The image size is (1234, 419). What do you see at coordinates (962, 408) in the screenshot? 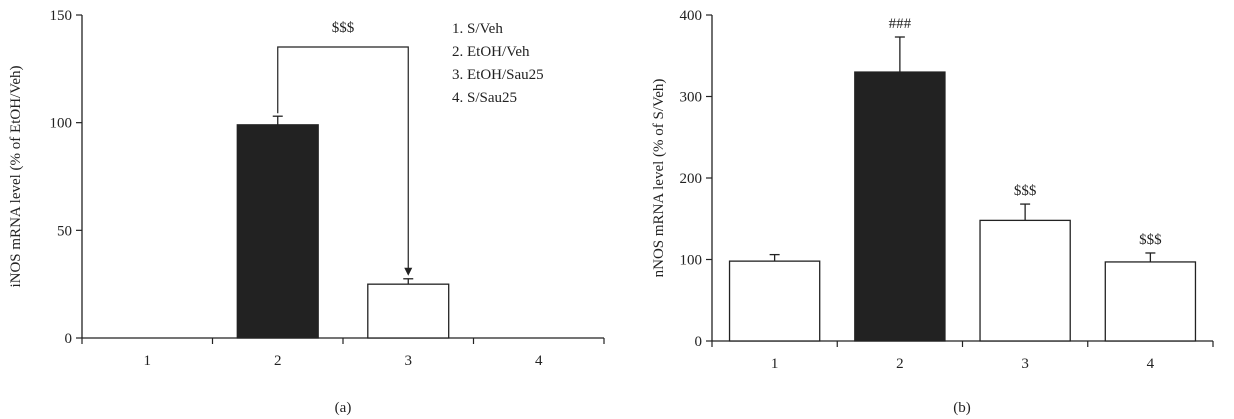
I see `panel-label: (b)` at bounding box center [962, 408].